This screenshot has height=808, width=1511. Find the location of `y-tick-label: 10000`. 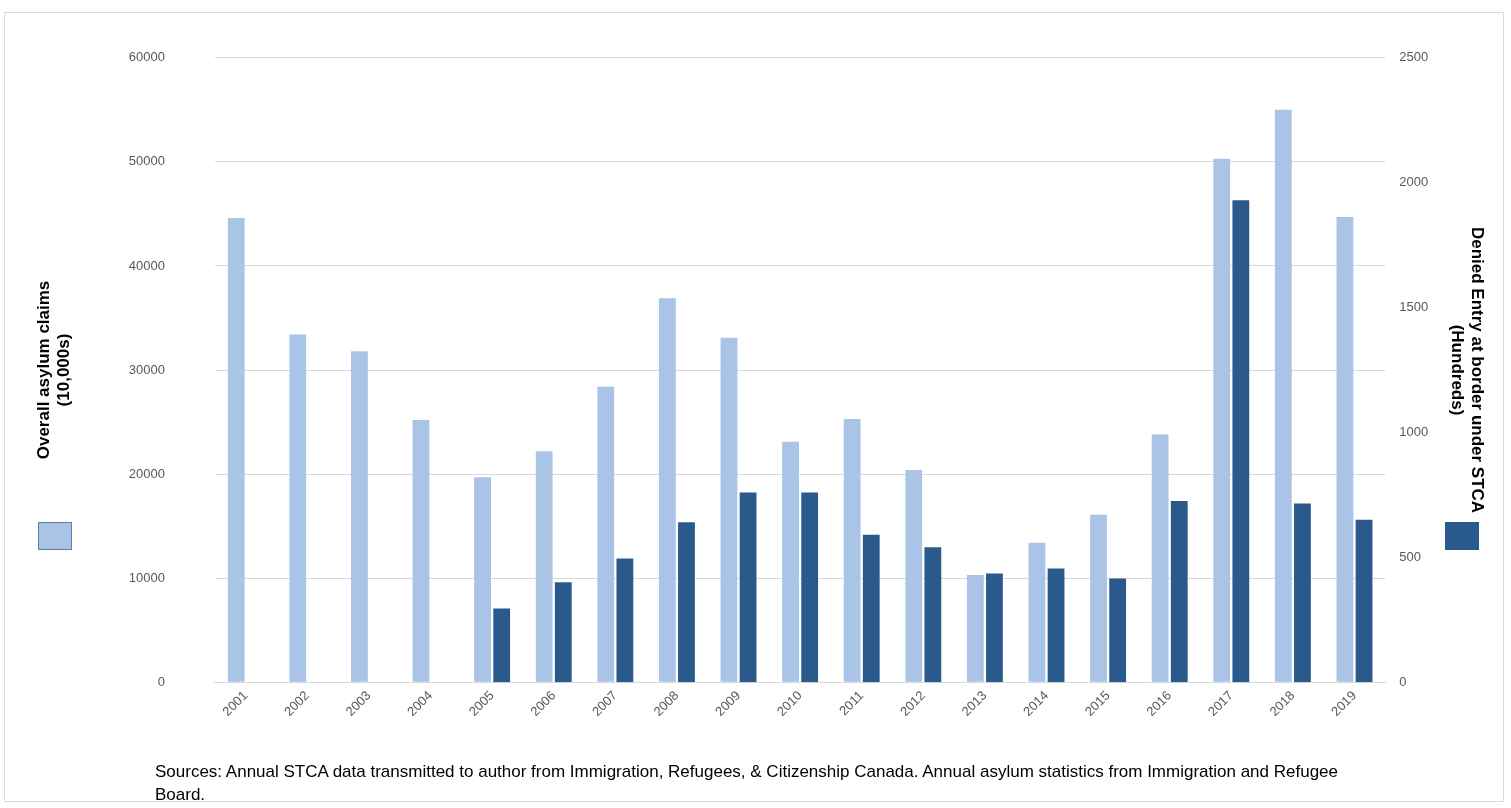

y-tick-label: 10000 is located at coordinates (146, 577).